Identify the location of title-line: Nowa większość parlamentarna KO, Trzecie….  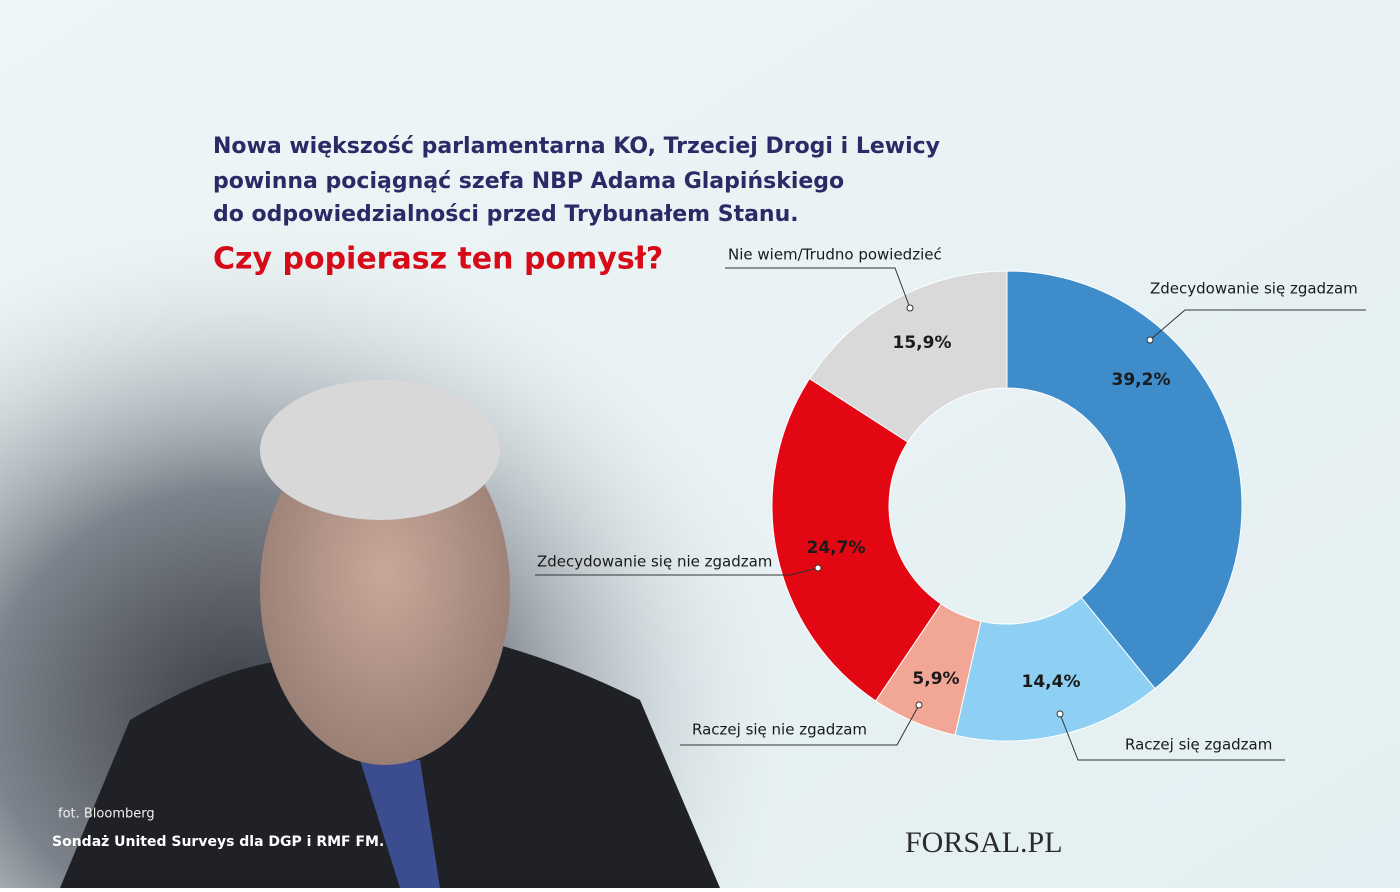
(576, 146).